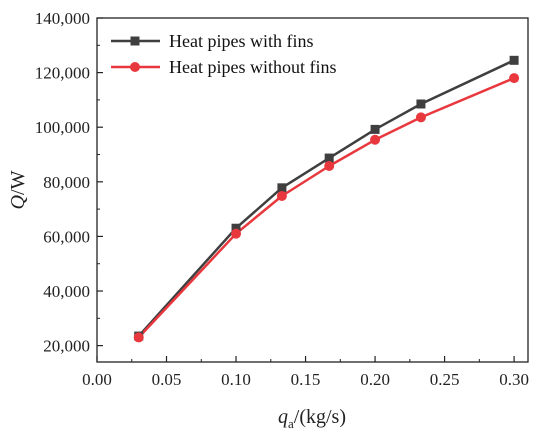  Describe the element at coordinates (66, 346) in the screenshot. I see `y-tick-label: 20,000` at that location.